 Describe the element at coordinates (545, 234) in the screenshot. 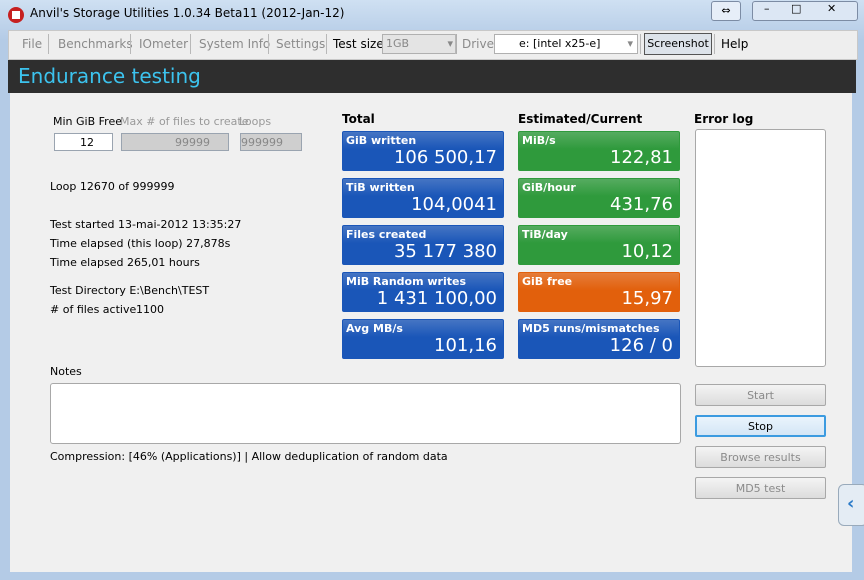

I see `tile-label: TiB/day` at that location.